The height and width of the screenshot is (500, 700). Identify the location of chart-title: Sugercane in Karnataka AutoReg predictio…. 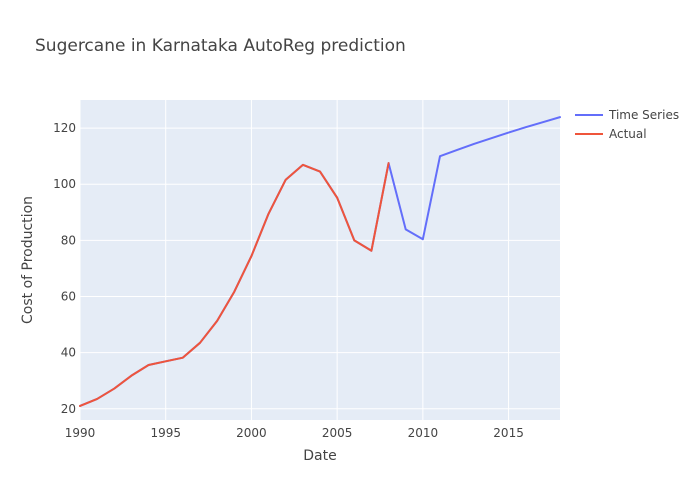
(220, 46).